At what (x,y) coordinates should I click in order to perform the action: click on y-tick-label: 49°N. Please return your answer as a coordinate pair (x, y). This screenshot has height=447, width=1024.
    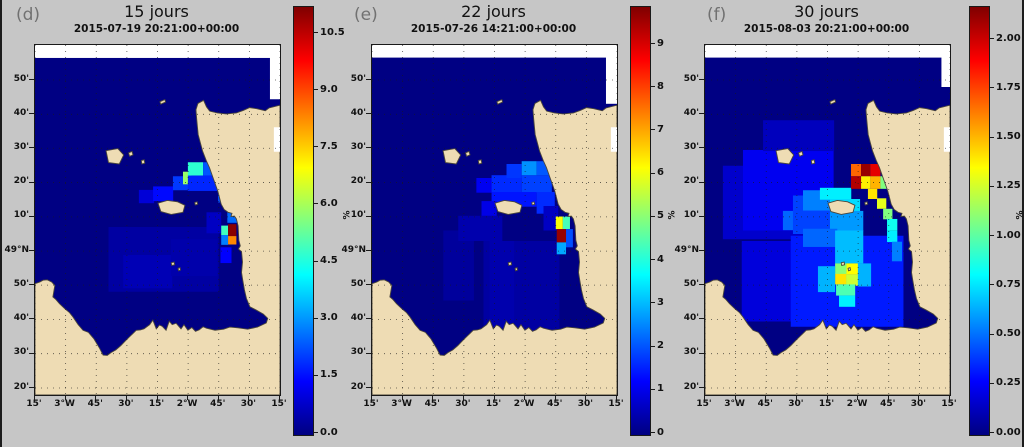
    Looking at the image, I should click on (16, 249).